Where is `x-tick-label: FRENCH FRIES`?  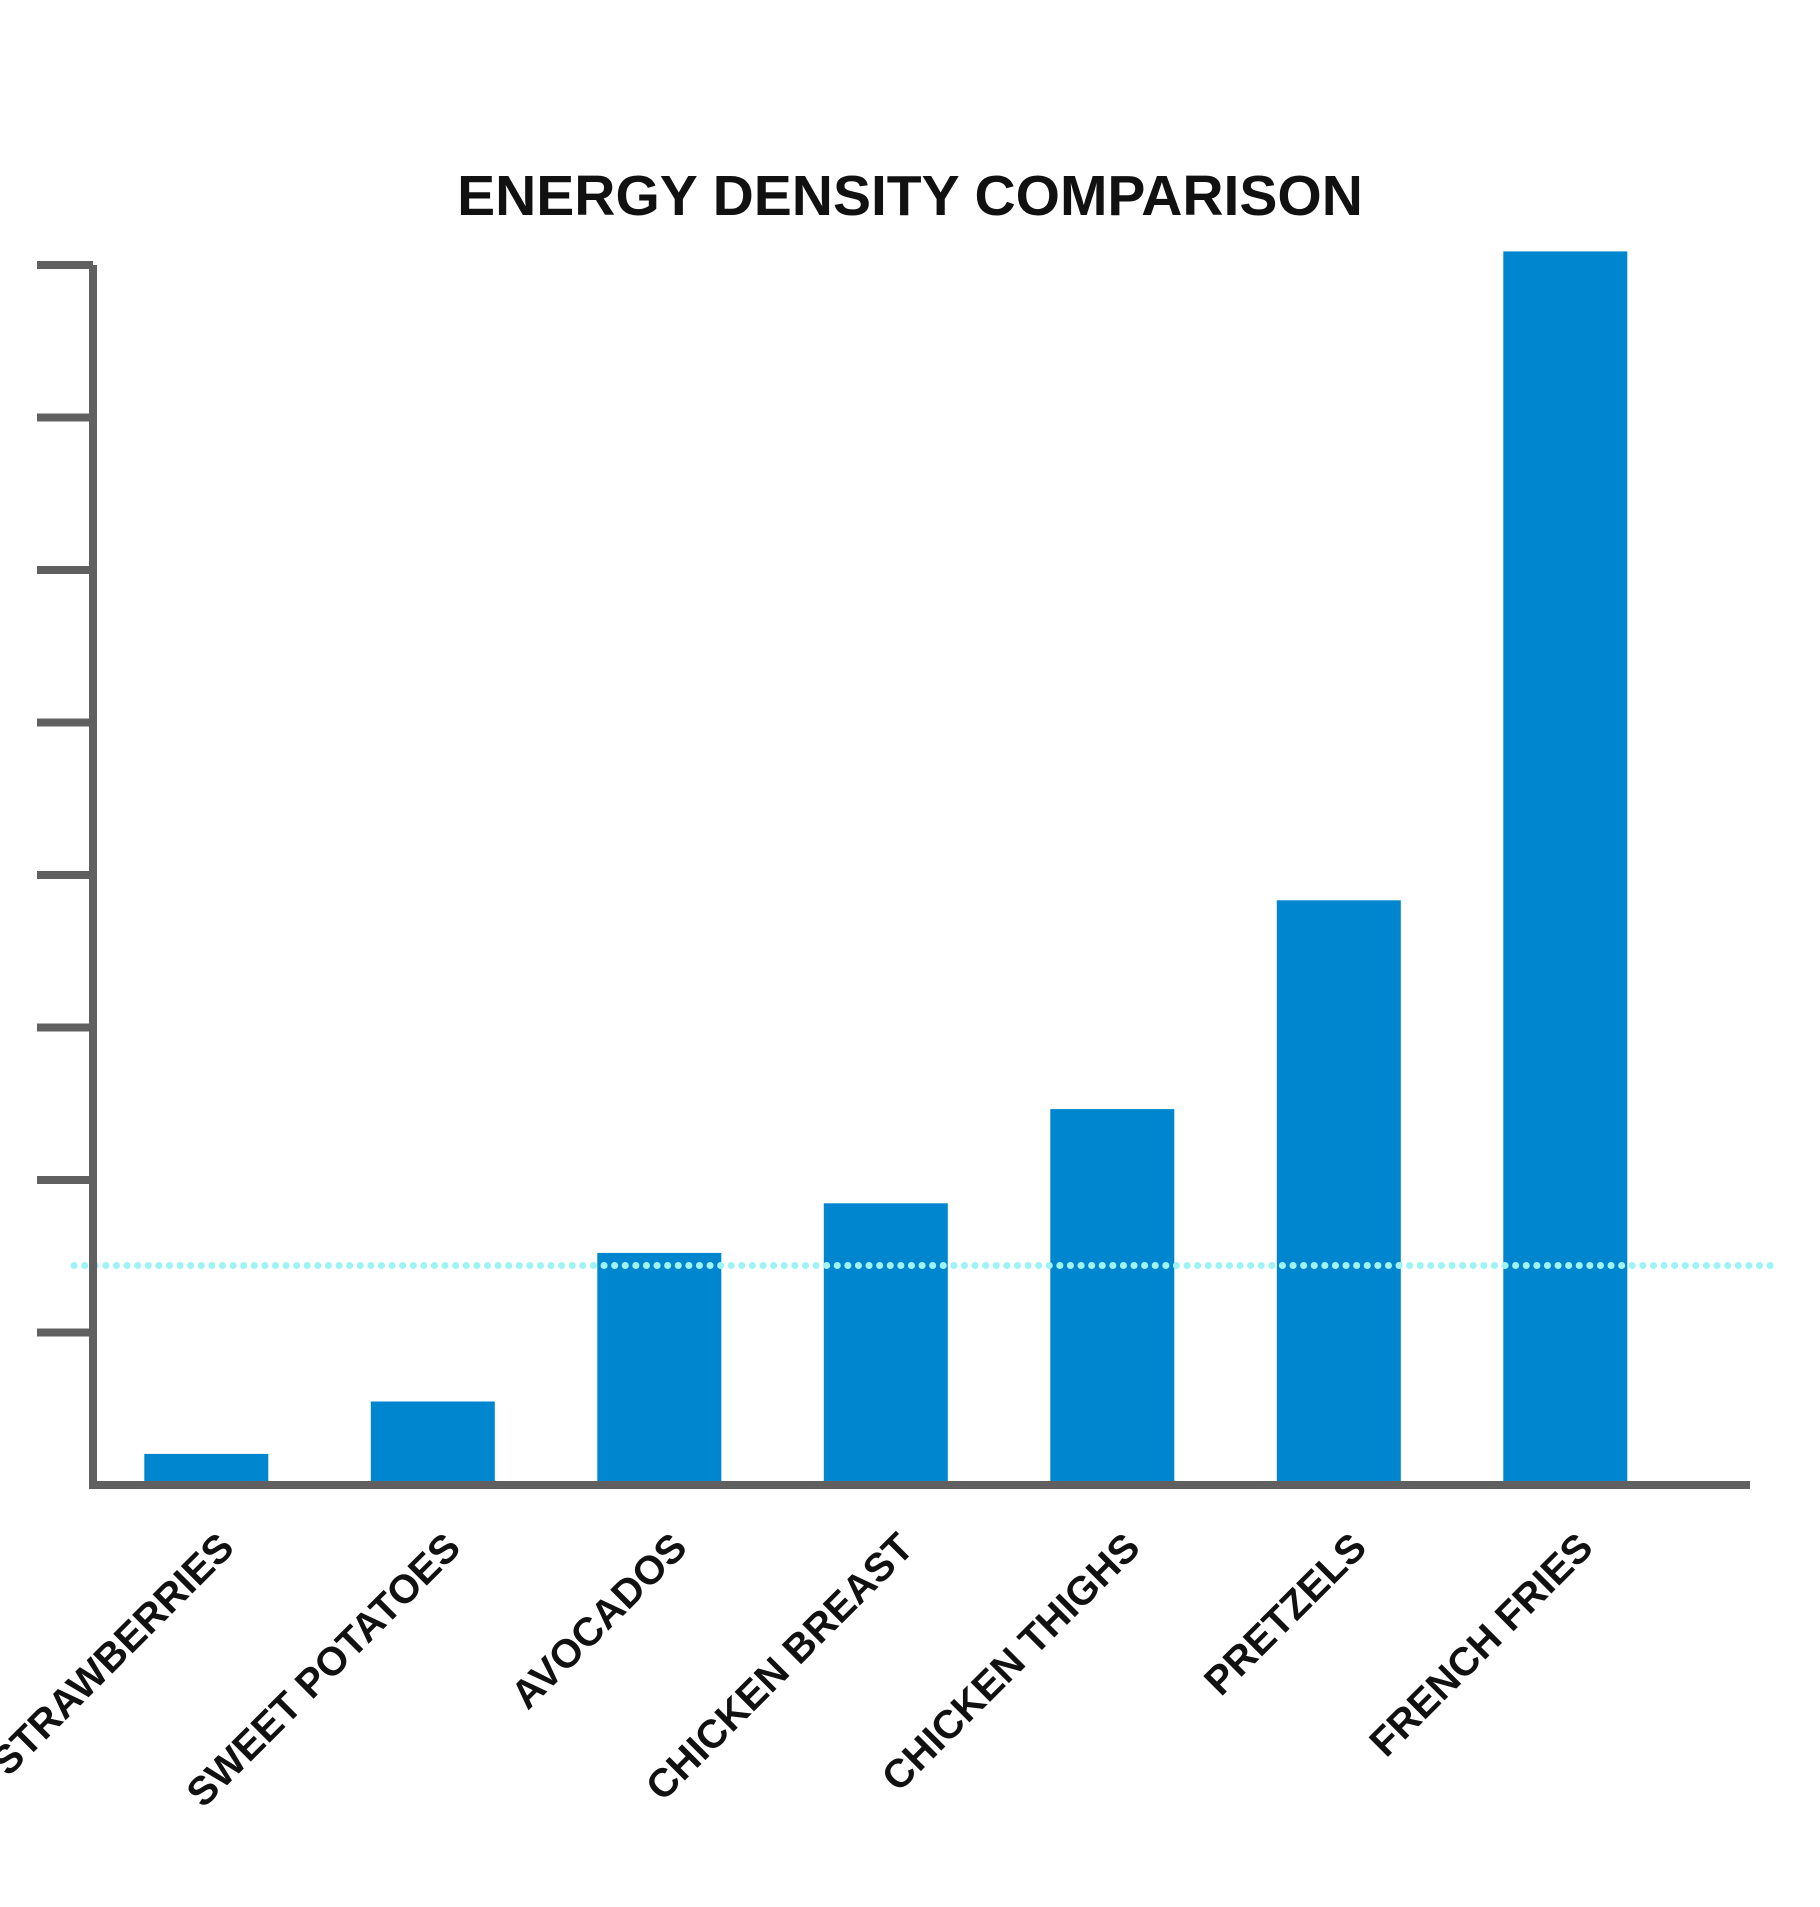 x-tick-label: FRENCH FRIES is located at coordinates (1481, 1645).